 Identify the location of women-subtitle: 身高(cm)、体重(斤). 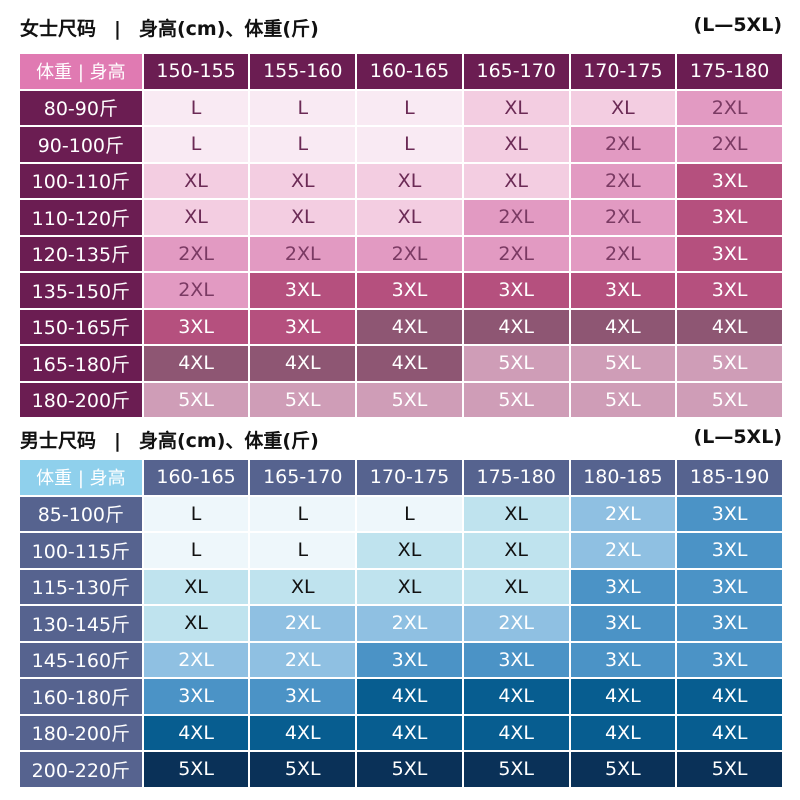
(228, 29).